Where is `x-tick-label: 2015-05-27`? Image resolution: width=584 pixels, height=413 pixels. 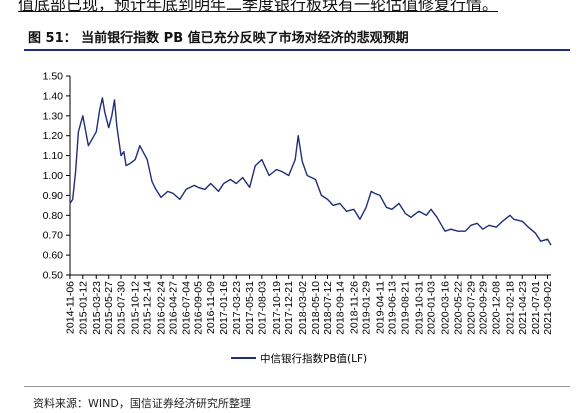 x-tick-label: 2015-05-27 is located at coordinates (109, 308).